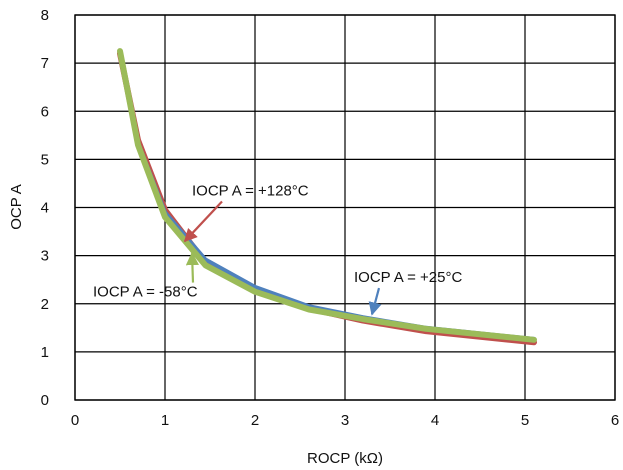 The height and width of the screenshot is (470, 623). What do you see at coordinates (45, 256) in the screenshot?
I see `y-tick-label: 3` at bounding box center [45, 256].